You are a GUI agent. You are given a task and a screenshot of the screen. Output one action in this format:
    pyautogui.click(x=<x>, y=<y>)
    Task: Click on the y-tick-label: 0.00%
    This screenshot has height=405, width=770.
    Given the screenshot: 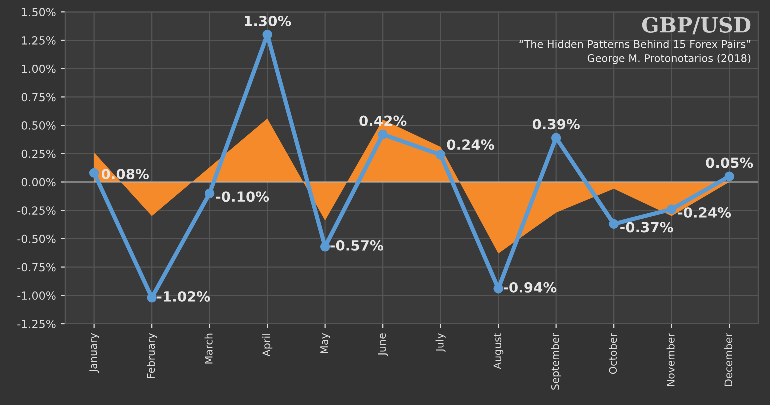 What is the action you would take?
    pyautogui.click(x=39, y=182)
    